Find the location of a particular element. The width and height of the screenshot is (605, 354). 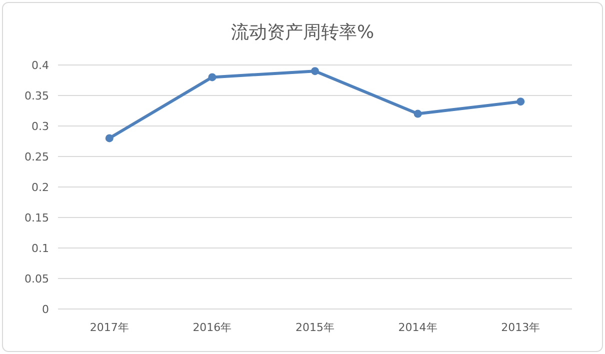

y-tick-label: 0.1 is located at coordinates (40, 248).